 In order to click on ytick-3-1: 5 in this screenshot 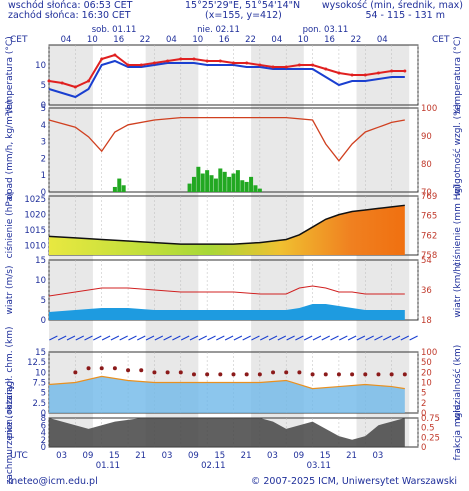, I will do `click(43, 301)`.